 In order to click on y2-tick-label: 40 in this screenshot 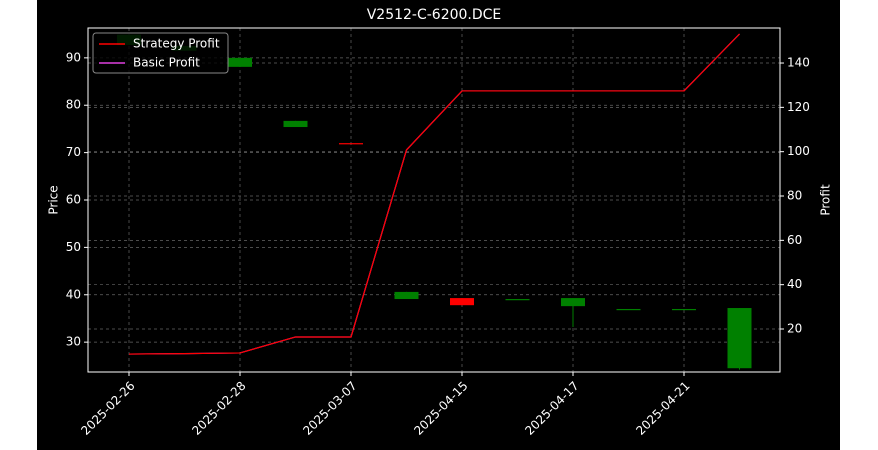, I will do `click(794, 284)`.